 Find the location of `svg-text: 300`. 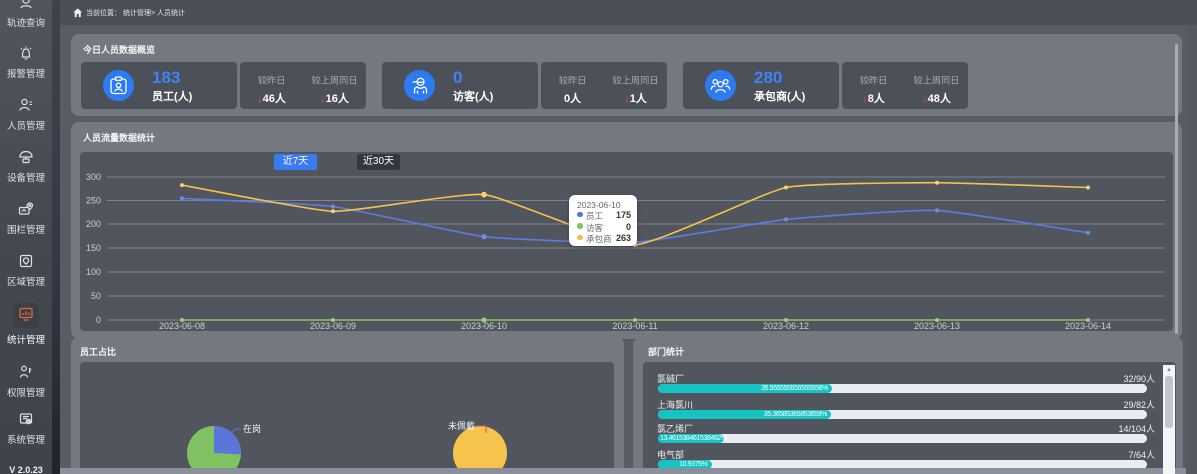

svg-text: 300 is located at coordinates (93, 177).